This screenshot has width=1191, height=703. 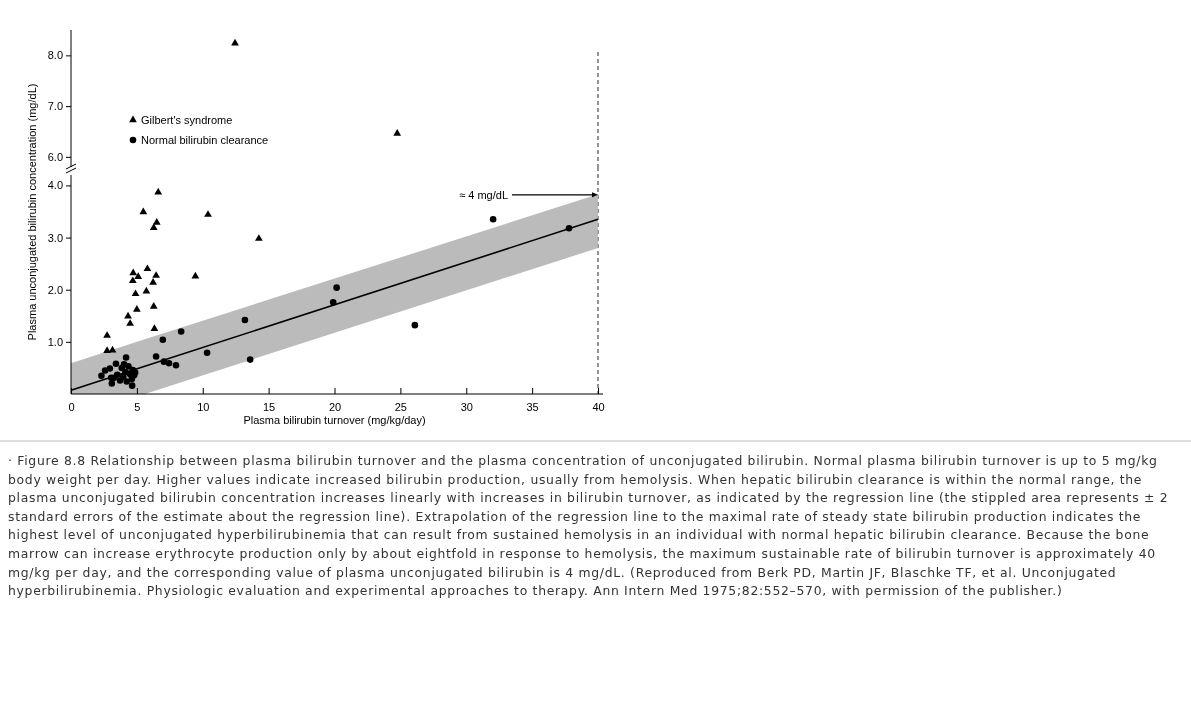 I want to click on x-tick-label: 40, so click(x=598, y=407).